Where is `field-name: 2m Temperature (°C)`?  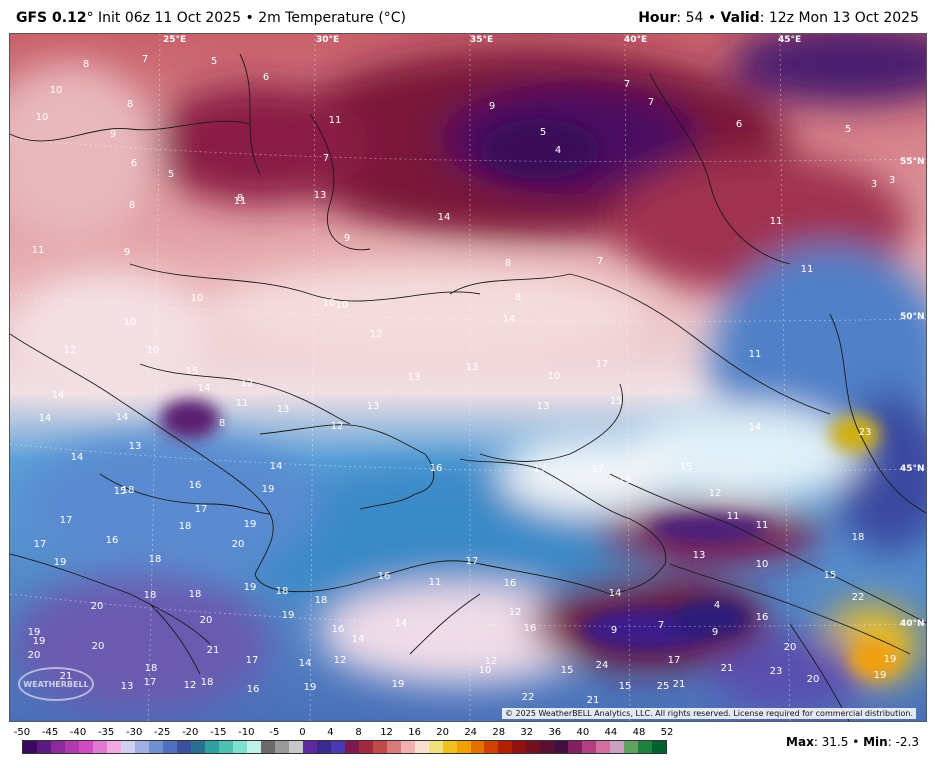
field-name: 2m Temperature (°C) is located at coordinates (332, 18).